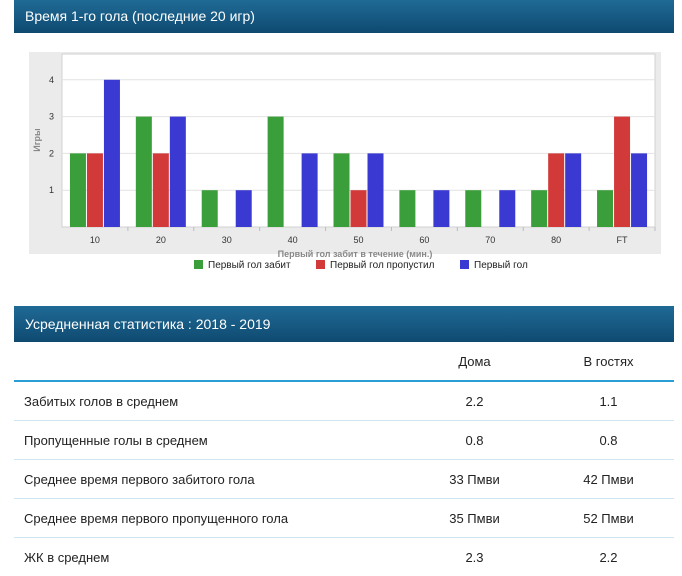 The width and height of the screenshot is (682, 576). I want to click on header-away: В гостях, so click(608, 361).